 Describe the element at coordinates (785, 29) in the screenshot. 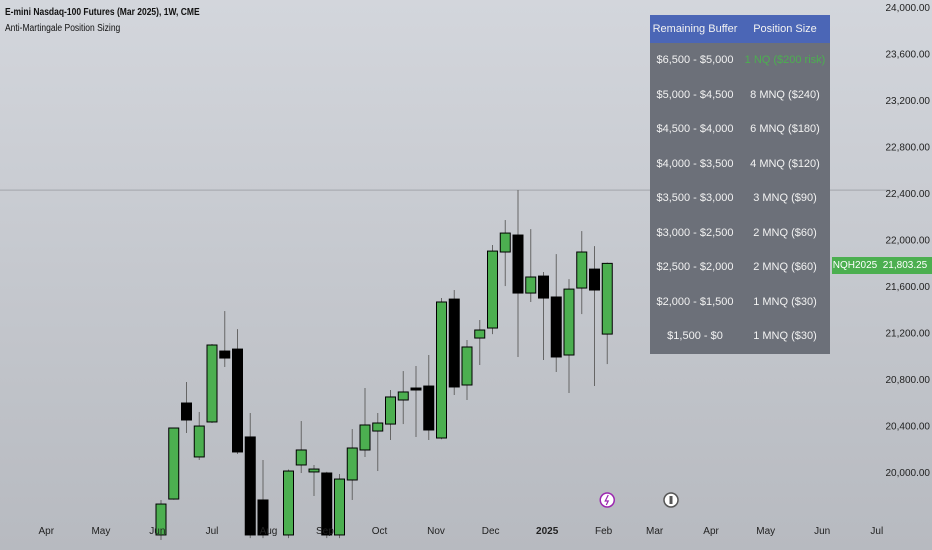

I see `header-position-size: Position Size` at that location.